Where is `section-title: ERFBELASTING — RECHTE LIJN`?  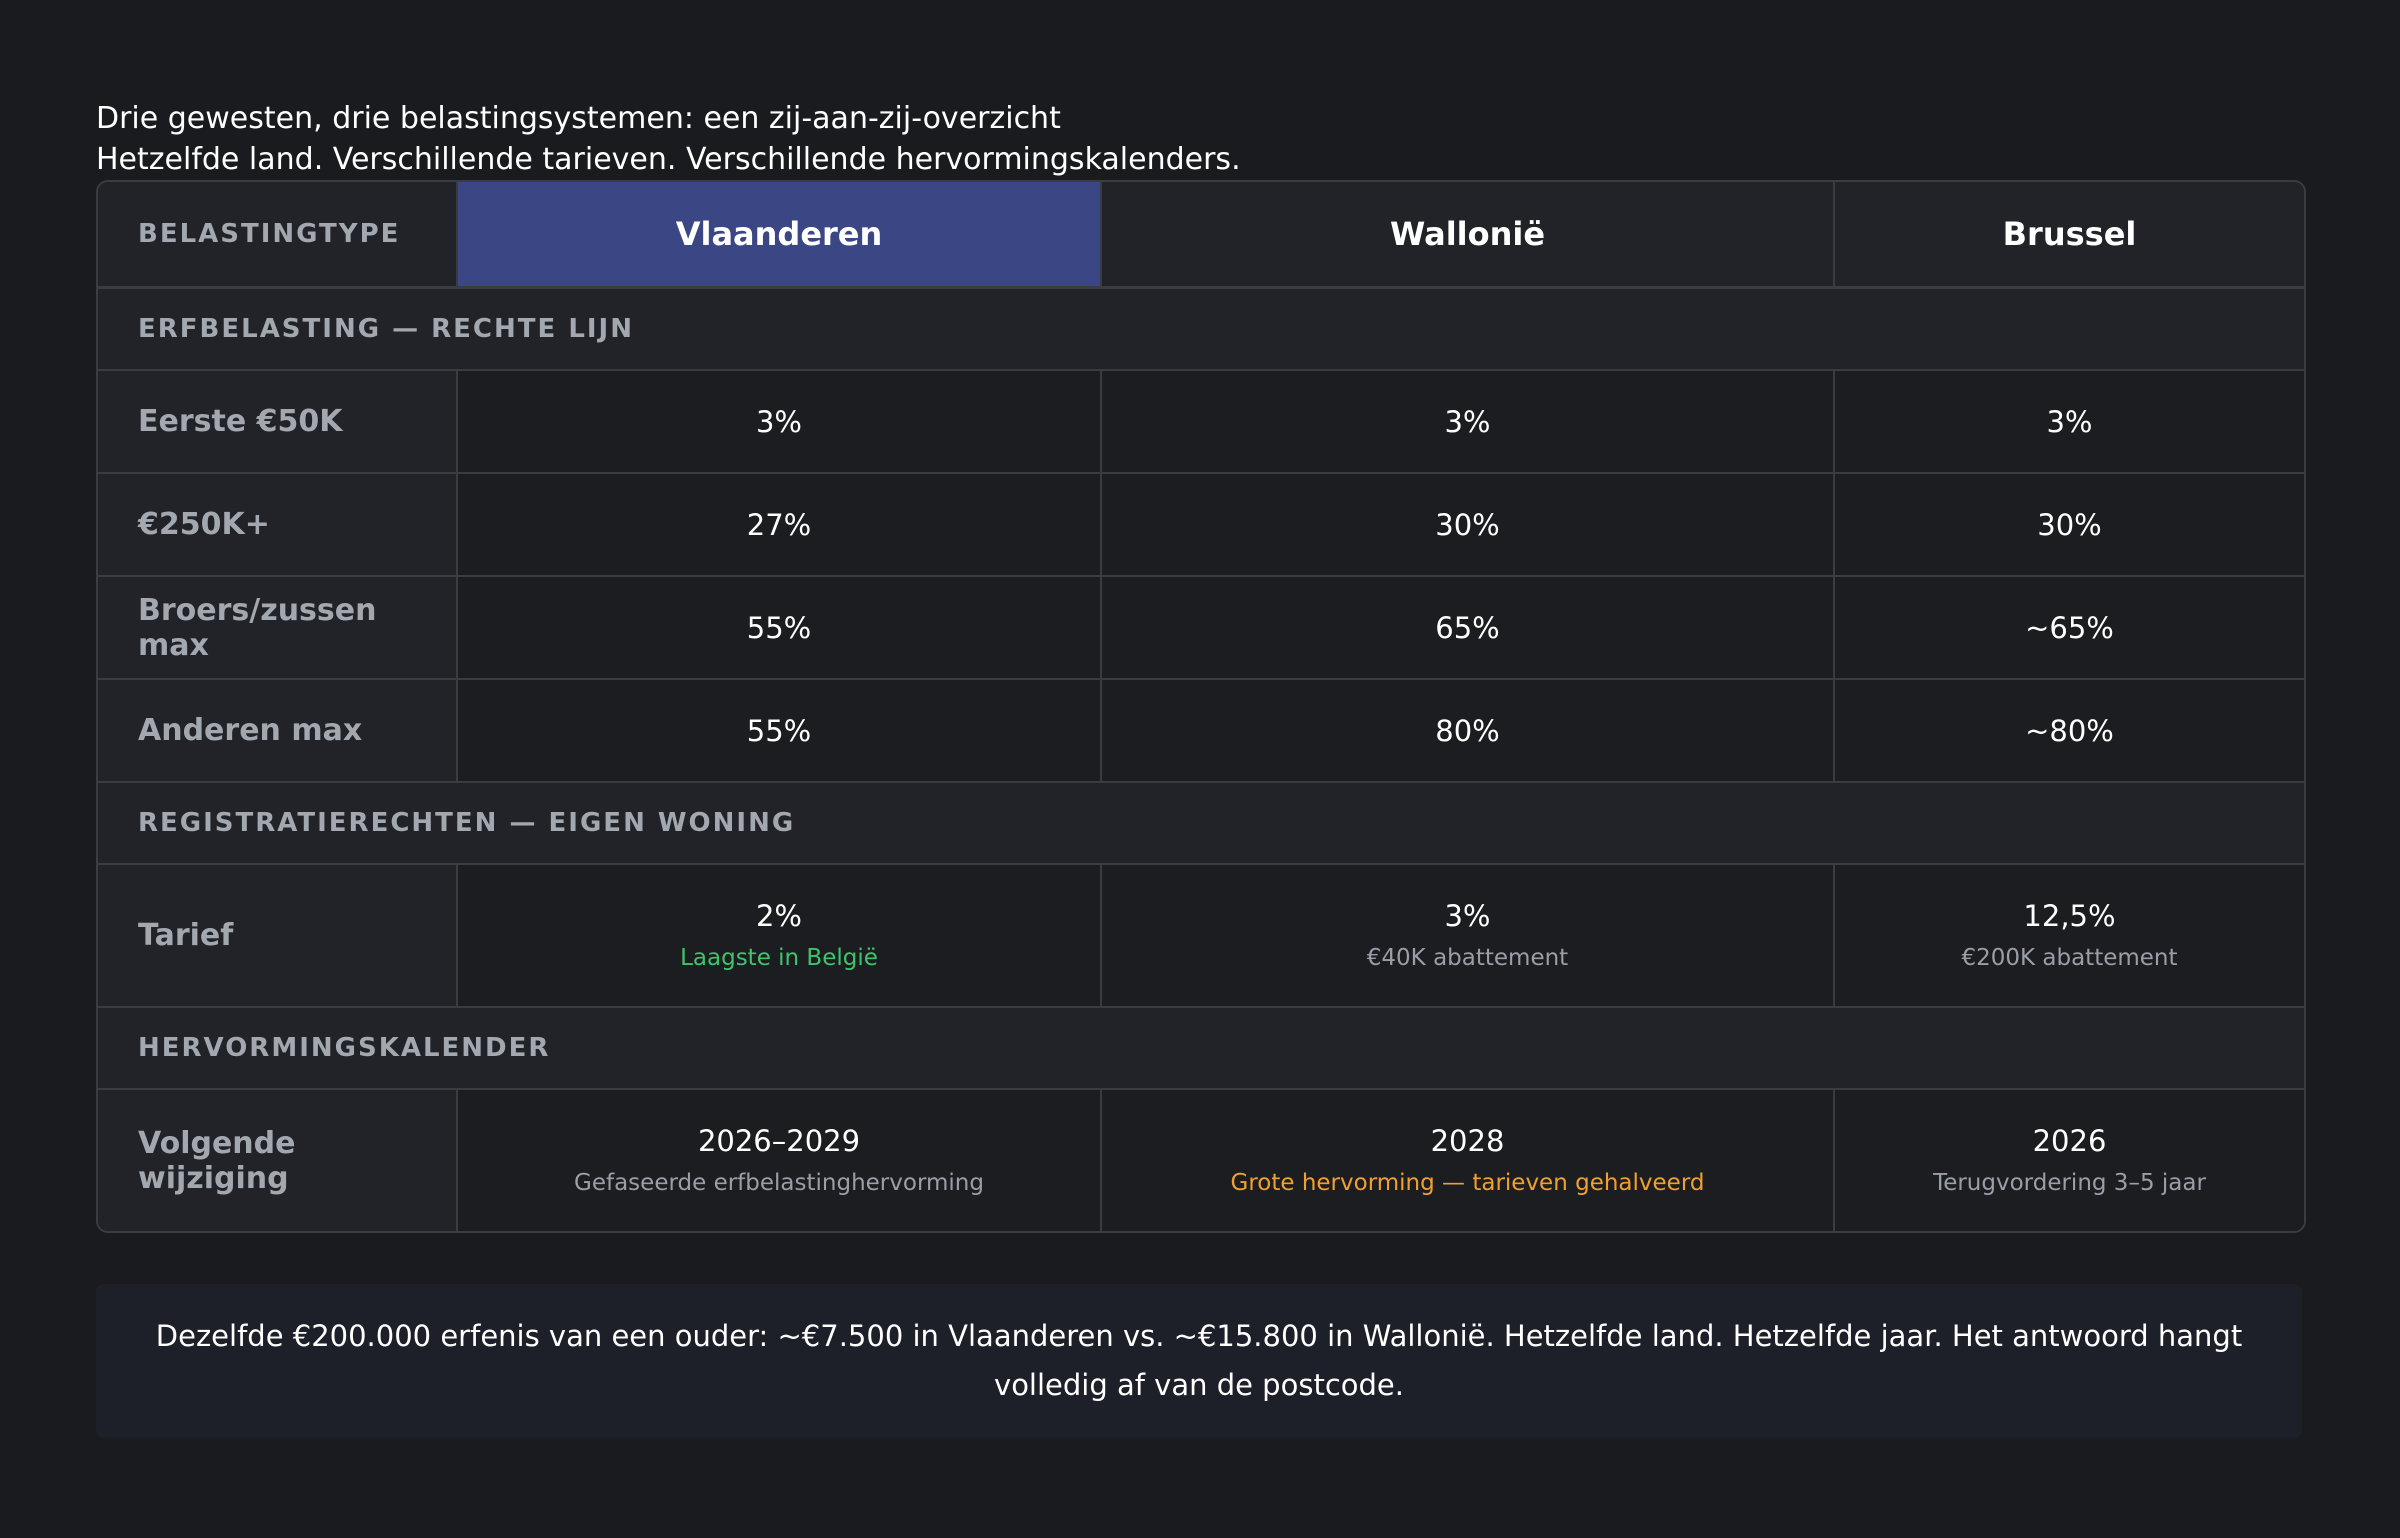 section-title: ERFBELASTING — RECHTE LIJN is located at coordinates (1201, 329).